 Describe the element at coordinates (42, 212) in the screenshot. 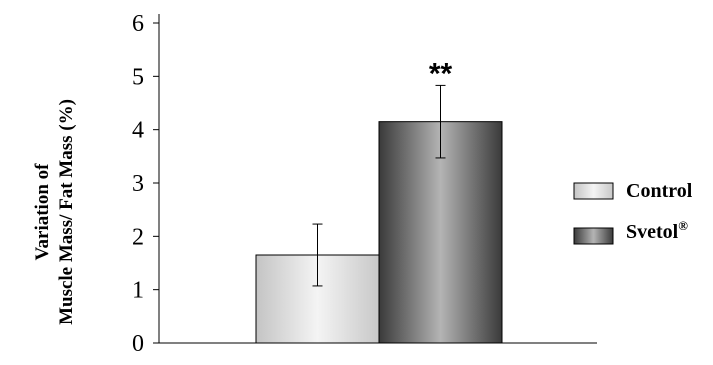

I see `y-axis-title-line1: Variation of` at that location.